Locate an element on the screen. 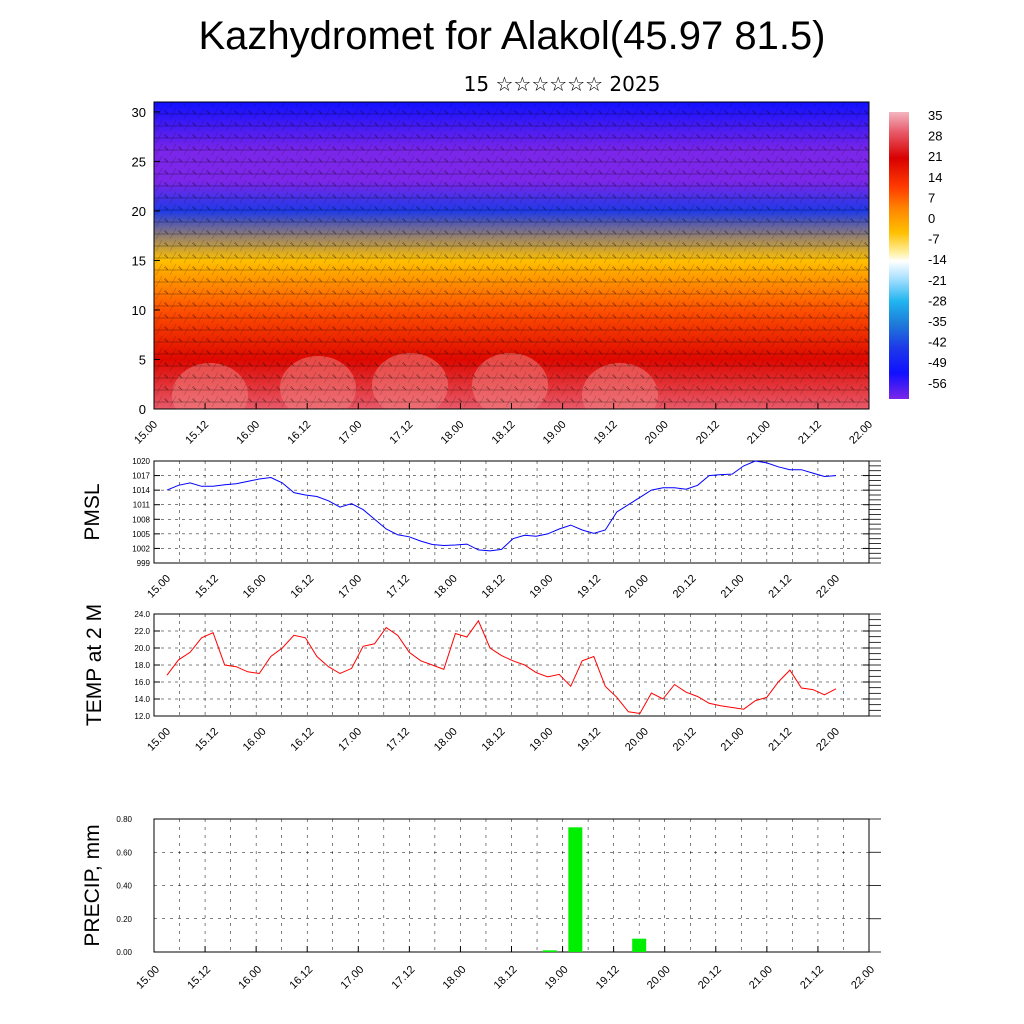 The height and width of the screenshot is (1024, 1024). precip-ytick-label: 0.80 is located at coordinates (124, 819).